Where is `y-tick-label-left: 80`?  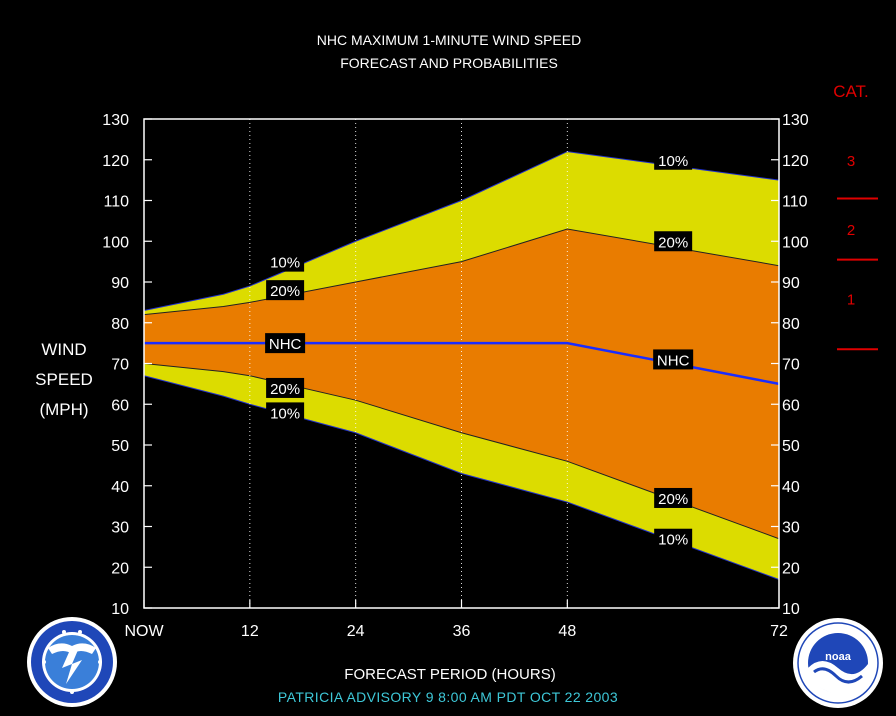
y-tick-label-left: 80 is located at coordinates (120, 324).